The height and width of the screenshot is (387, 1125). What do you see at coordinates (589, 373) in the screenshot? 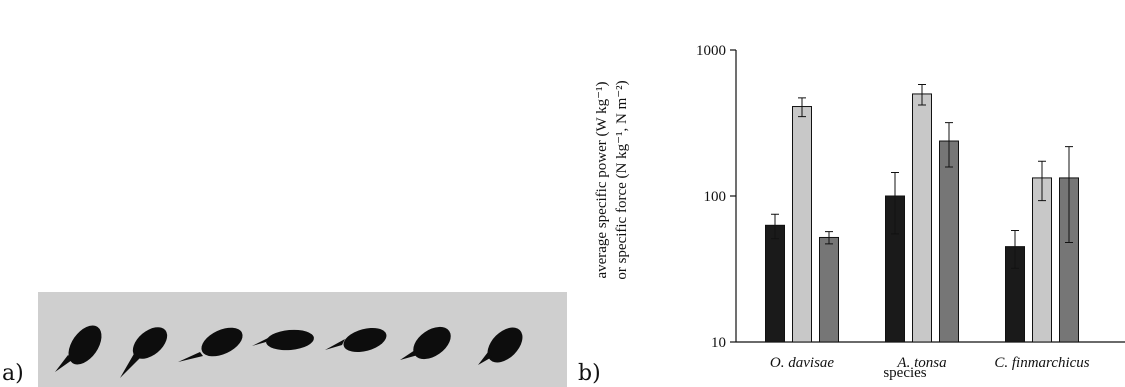
I see `panel-label: b)` at bounding box center [589, 373].